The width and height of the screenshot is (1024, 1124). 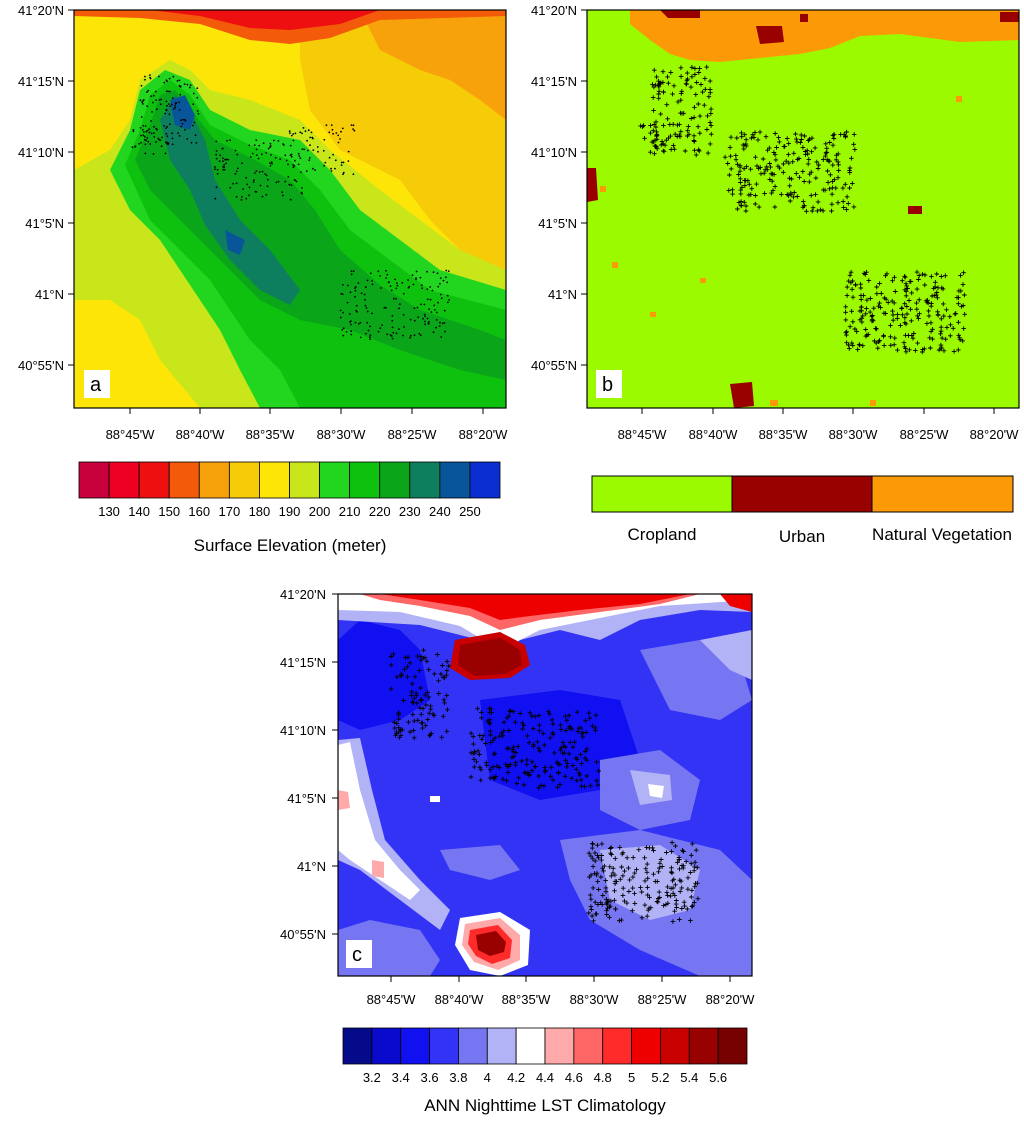 I want to click on panel-a-colorbar-tick-label: 160, so click(x=199, y=511).